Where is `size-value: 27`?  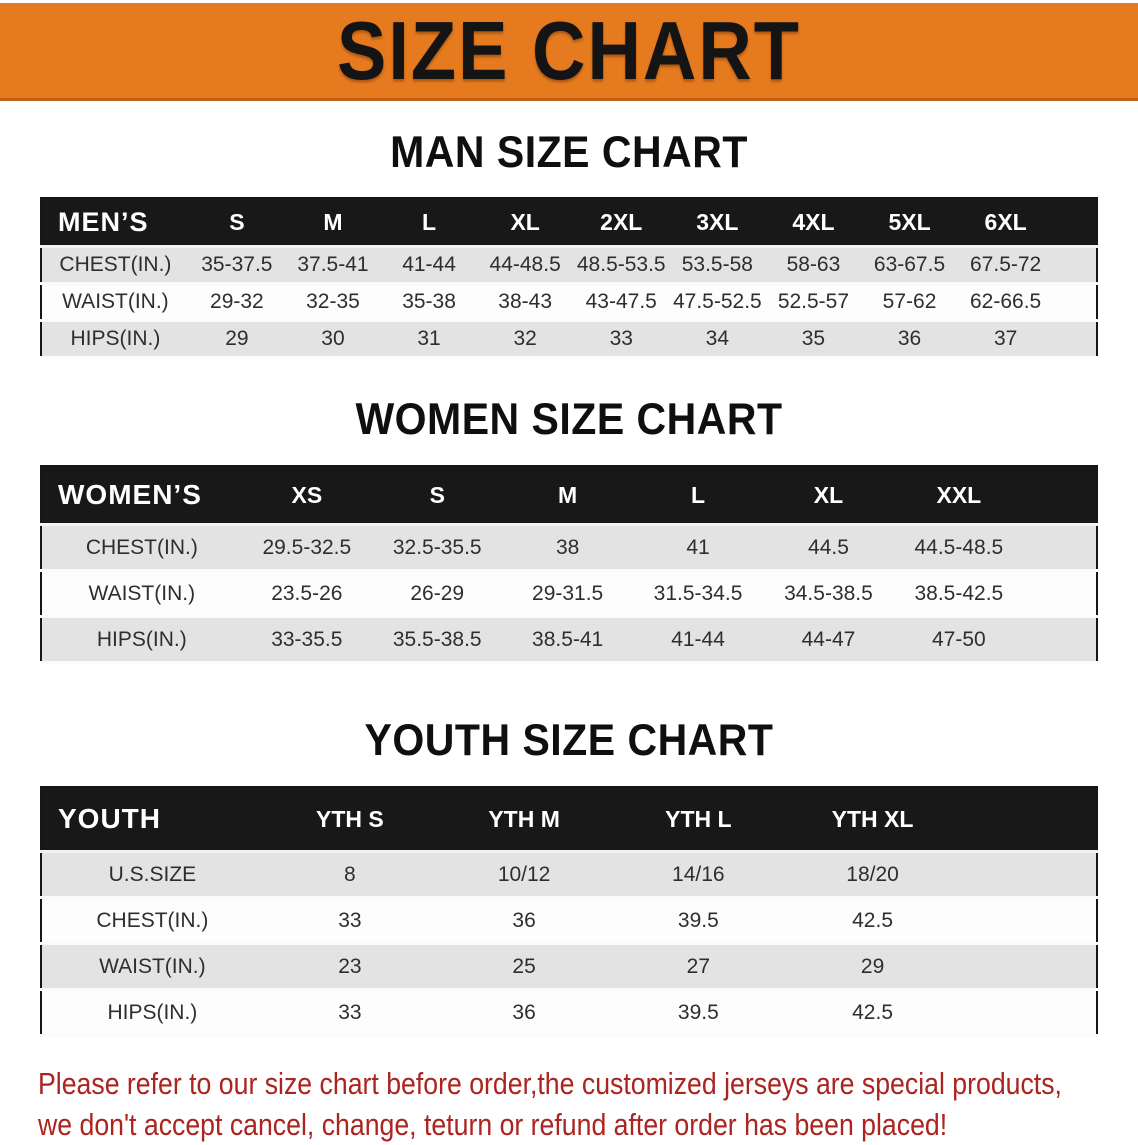 size-value: 27 is located at coordinates (698, 967).